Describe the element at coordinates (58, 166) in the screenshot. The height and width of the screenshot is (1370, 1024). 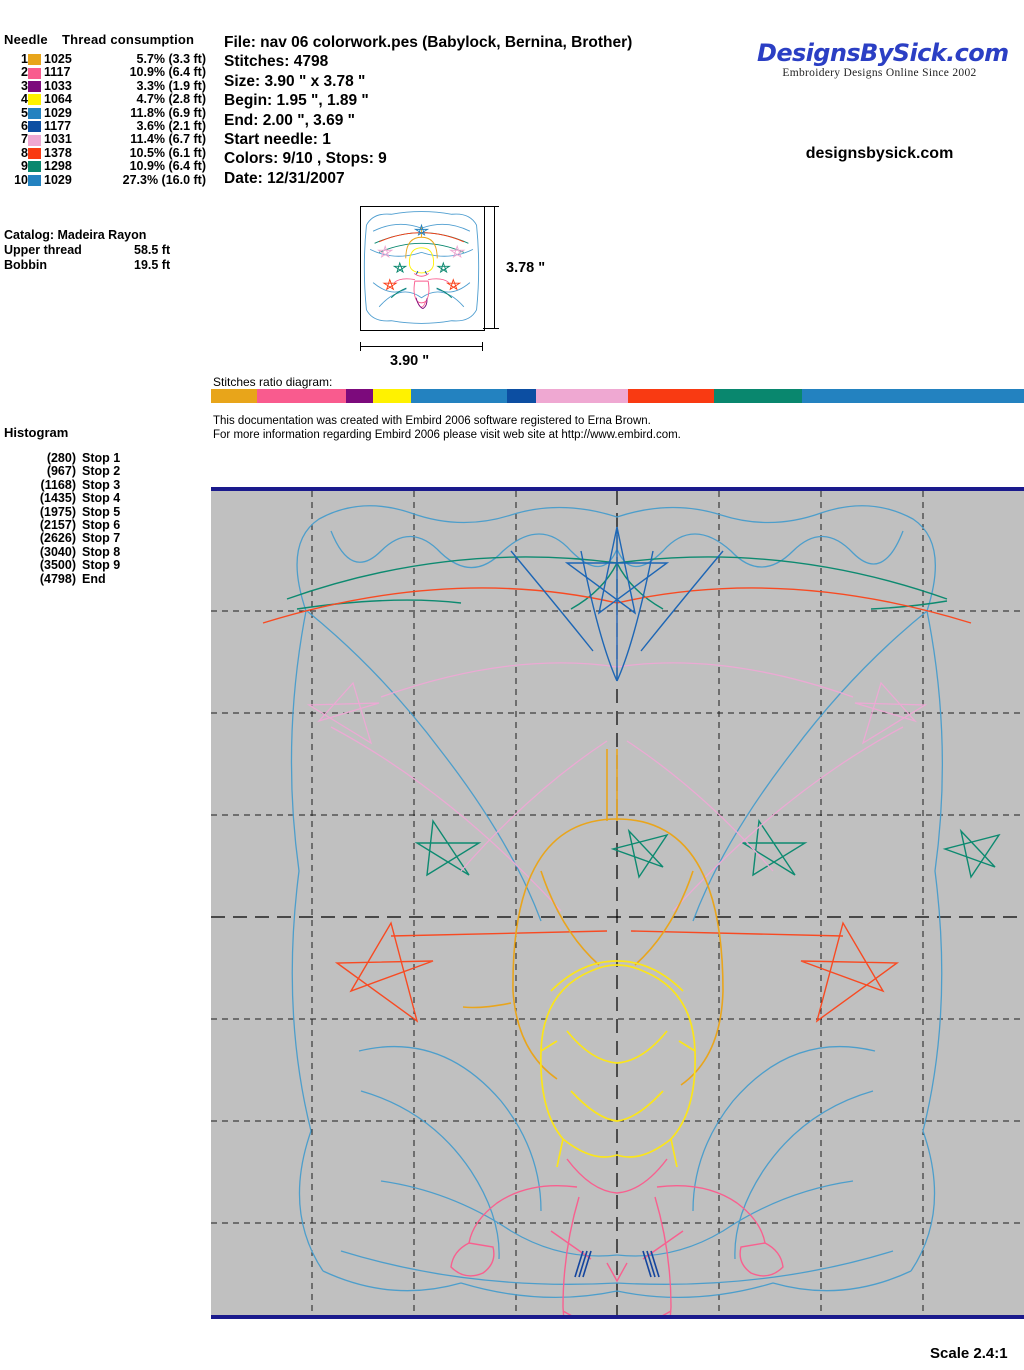
I see `thread-code: 1298` at that location.